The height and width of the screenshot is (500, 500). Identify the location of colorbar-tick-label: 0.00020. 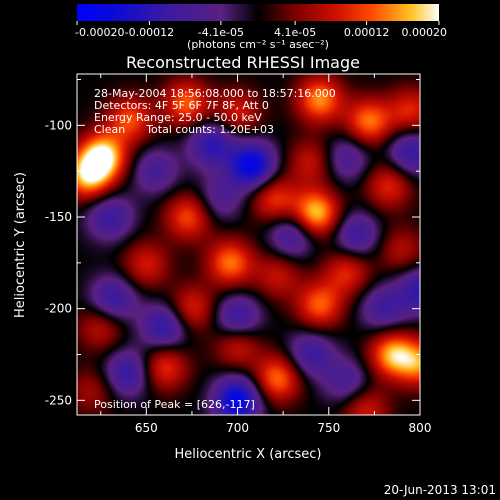
(425, 32).